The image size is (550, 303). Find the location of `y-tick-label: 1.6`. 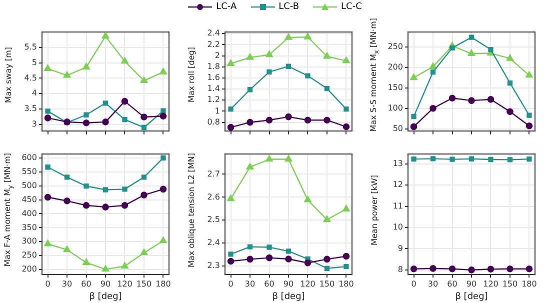

y-tick-label: 1.6 is located at coordinates (213, 77).